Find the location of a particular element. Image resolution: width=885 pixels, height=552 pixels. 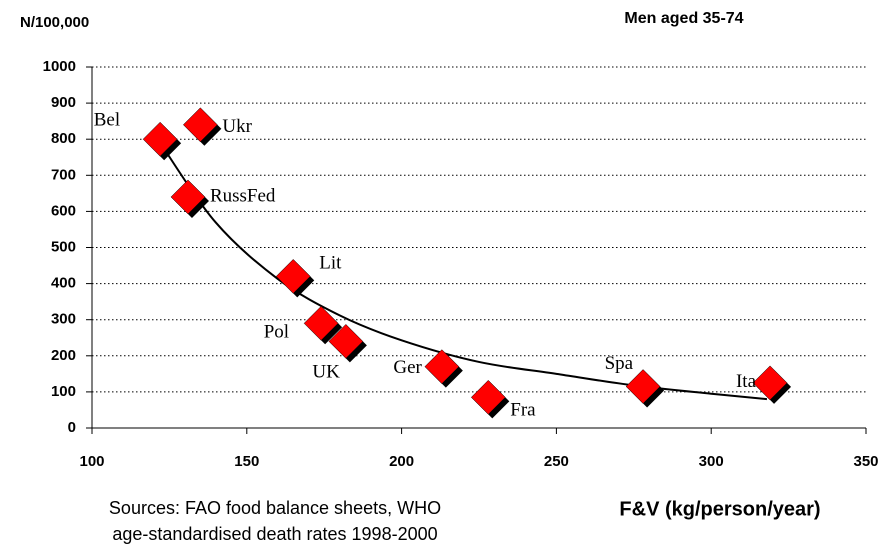

y-tick-label: 200 is located at coordinates (63, 355).